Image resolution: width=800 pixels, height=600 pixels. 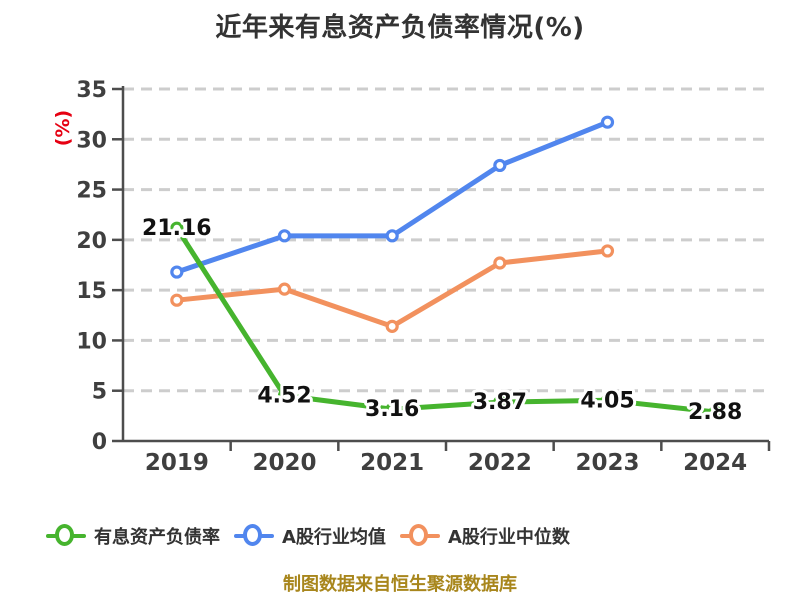 I want to click on x-tick-label: 2023, so click(x=607, y=463).